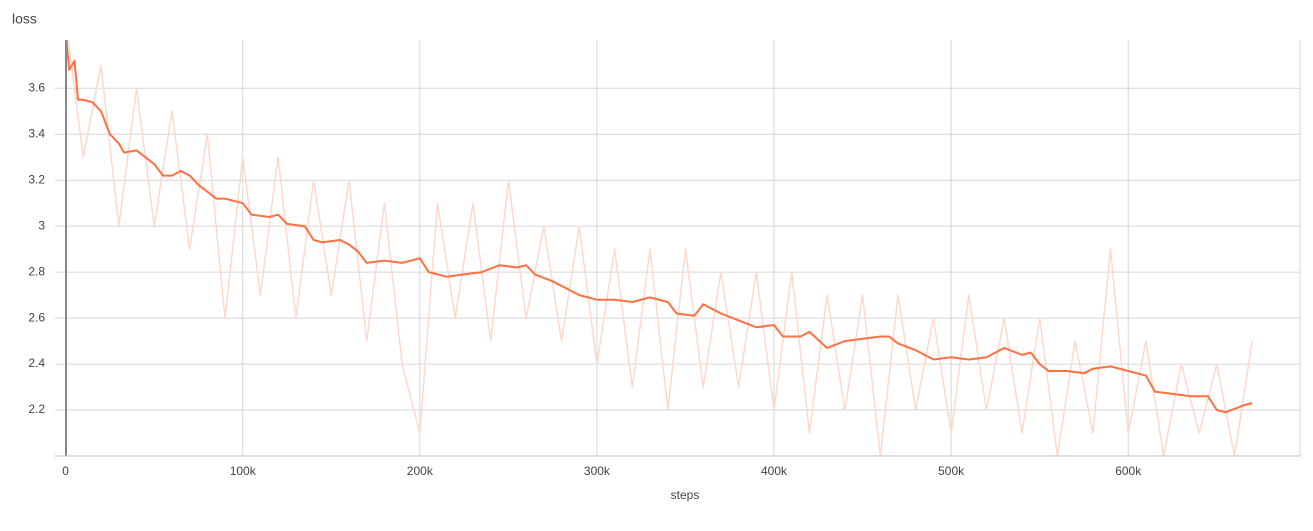 The image size is (1313, 531). Describe the element at coordinates (420, 471) in the screenshot. I see `x-tick-label: 200k` at that location.